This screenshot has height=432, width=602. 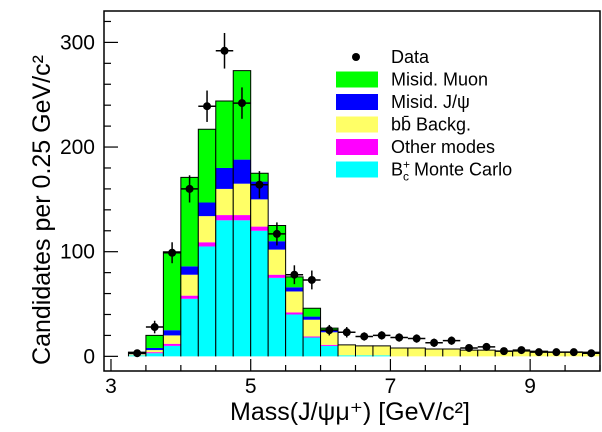 What do you see at coordinates (451, 171) in the screenshot?
I see `legend-label-4: B+ c Monte Carlo` at bounding box center [451, 171].